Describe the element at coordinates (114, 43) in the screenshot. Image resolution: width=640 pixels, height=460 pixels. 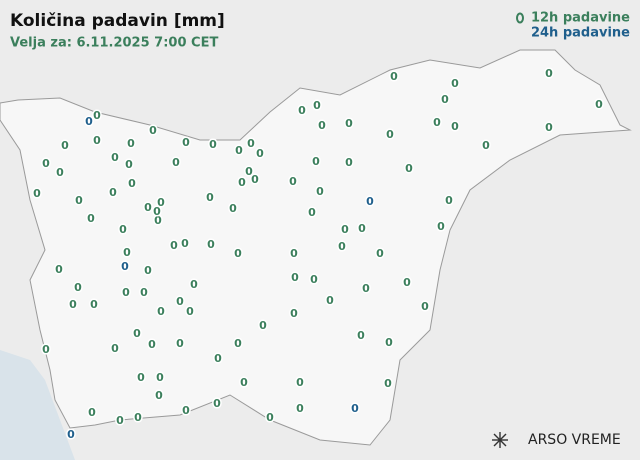
I see `subtitle: Velja za: 6.11.2025 7:00 CET` at that location.